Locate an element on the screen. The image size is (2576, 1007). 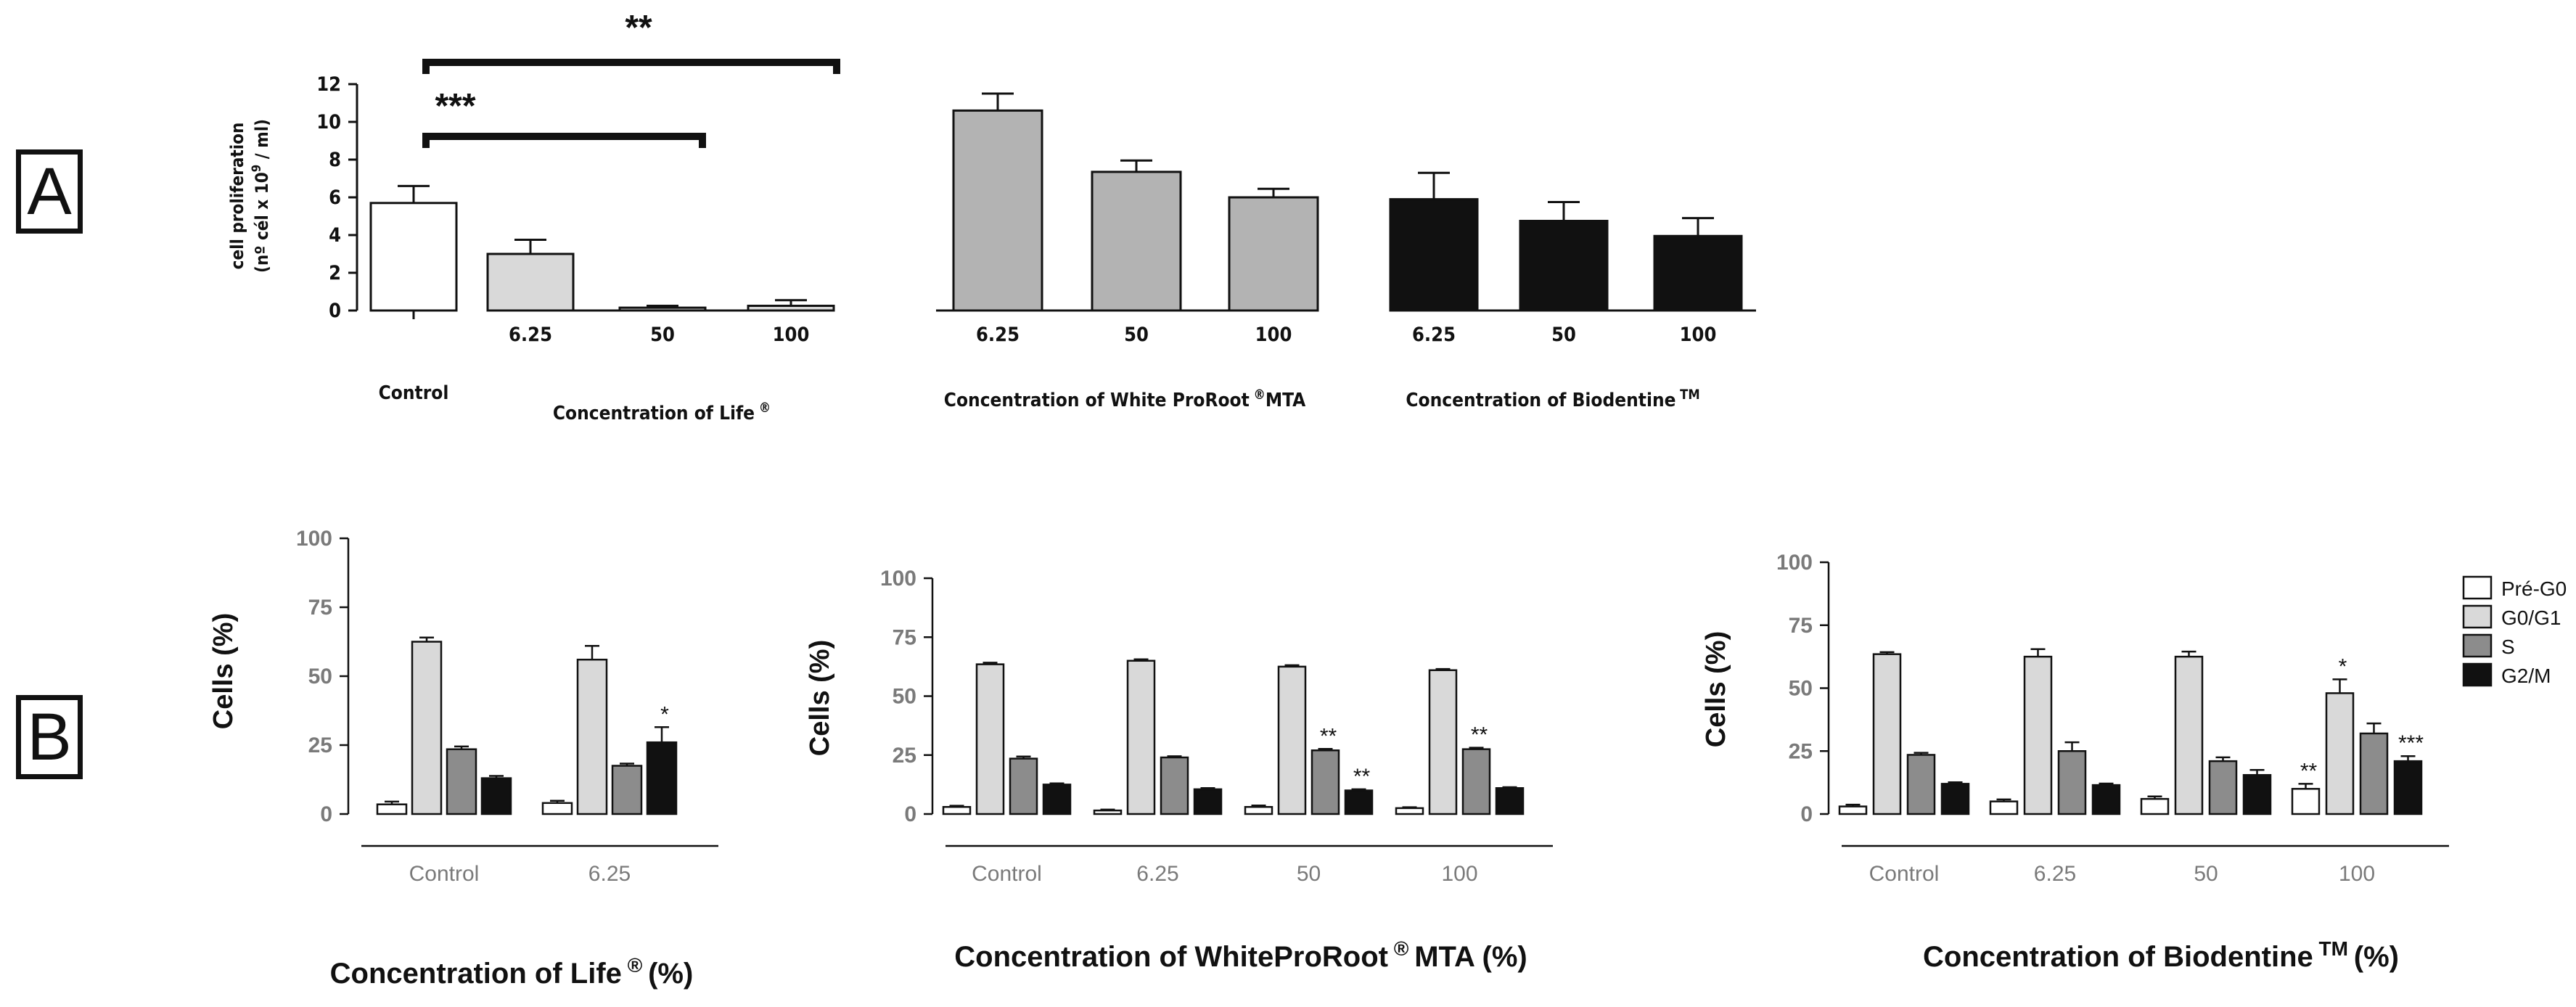
label-part: MTA (%) is located at coordinates (1470, 957).